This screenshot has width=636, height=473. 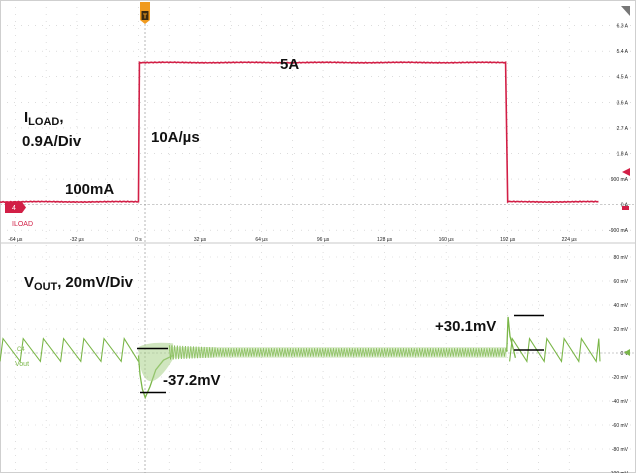 I want to click on voltage-tick-label: 80 mV, so click(x=621, y=258).